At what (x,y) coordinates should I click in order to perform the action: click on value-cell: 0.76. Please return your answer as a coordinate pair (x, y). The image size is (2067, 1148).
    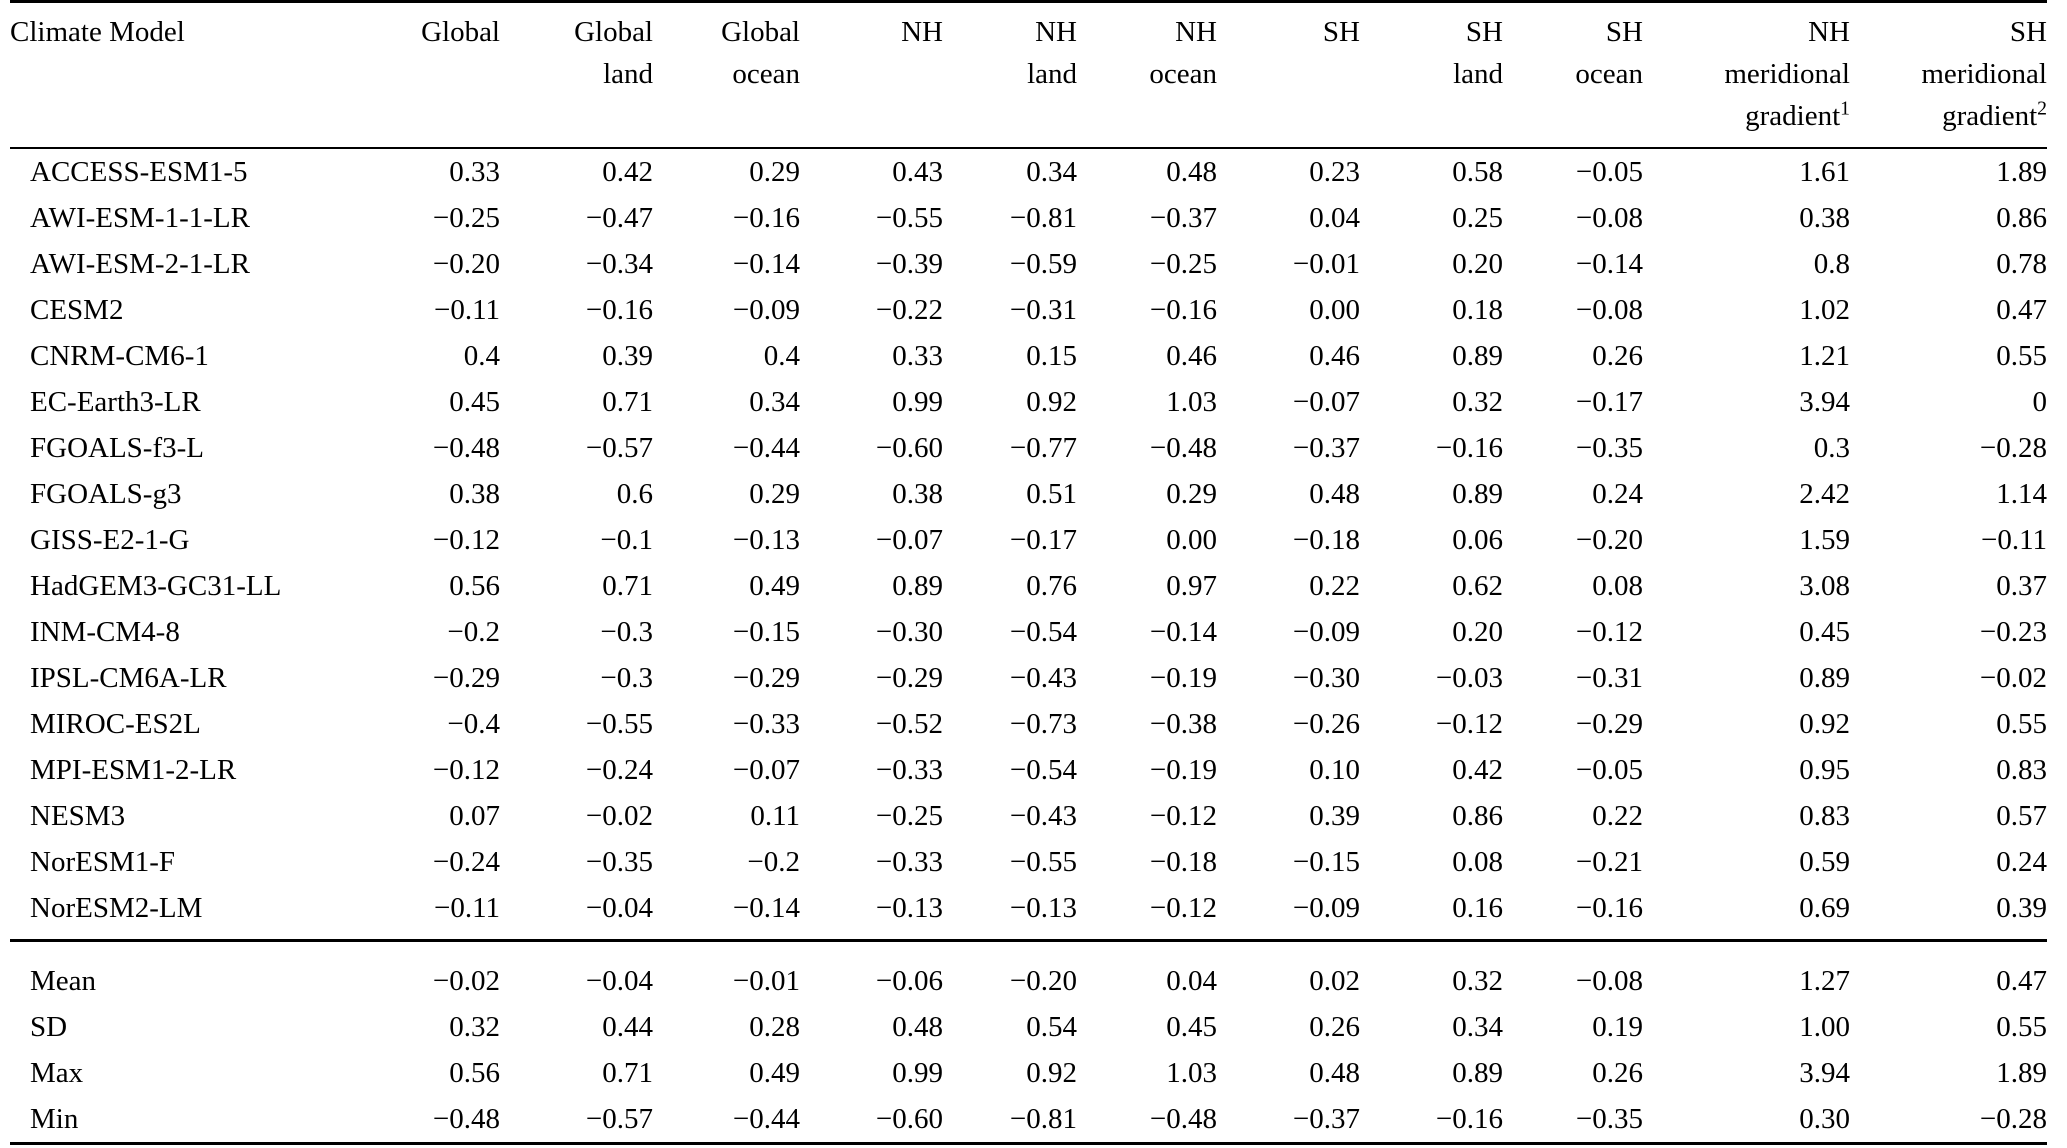
    Looking at the image, I should click on (1051, 585).